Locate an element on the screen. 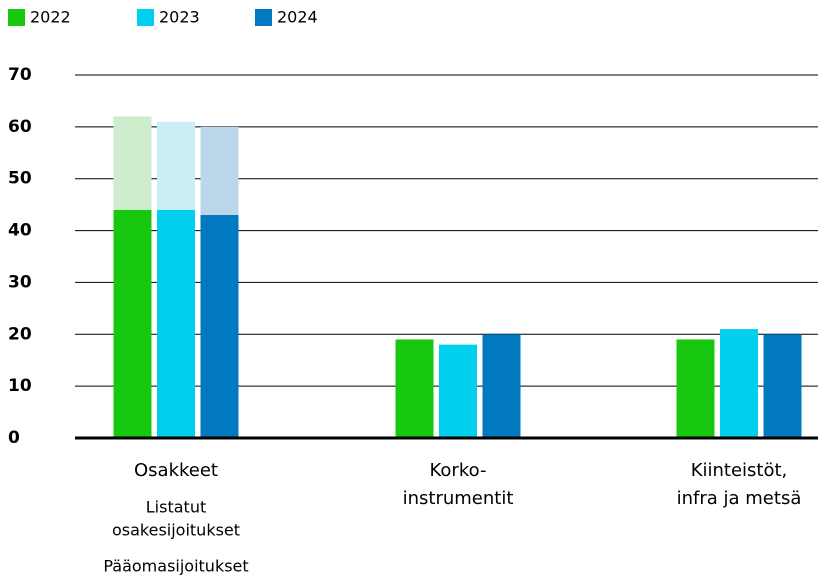 This screenshot has height=579, width=820. sub-label: Pääomasijoitukset is located at coordinates (175, 566).